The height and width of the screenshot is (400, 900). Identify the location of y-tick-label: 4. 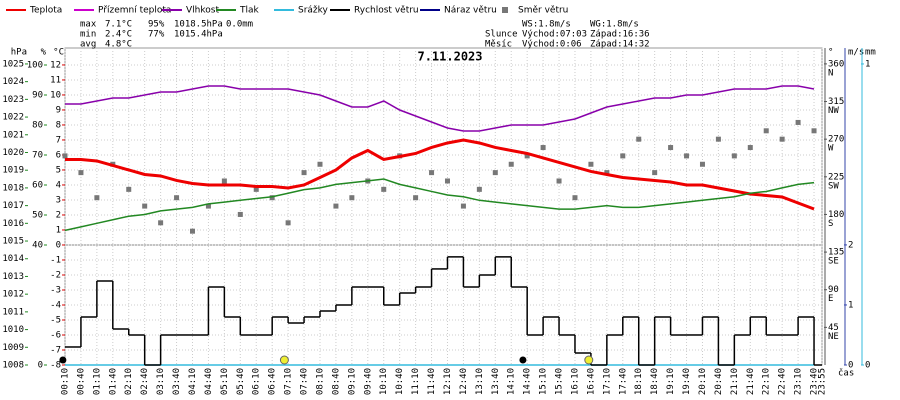
(58, 185).